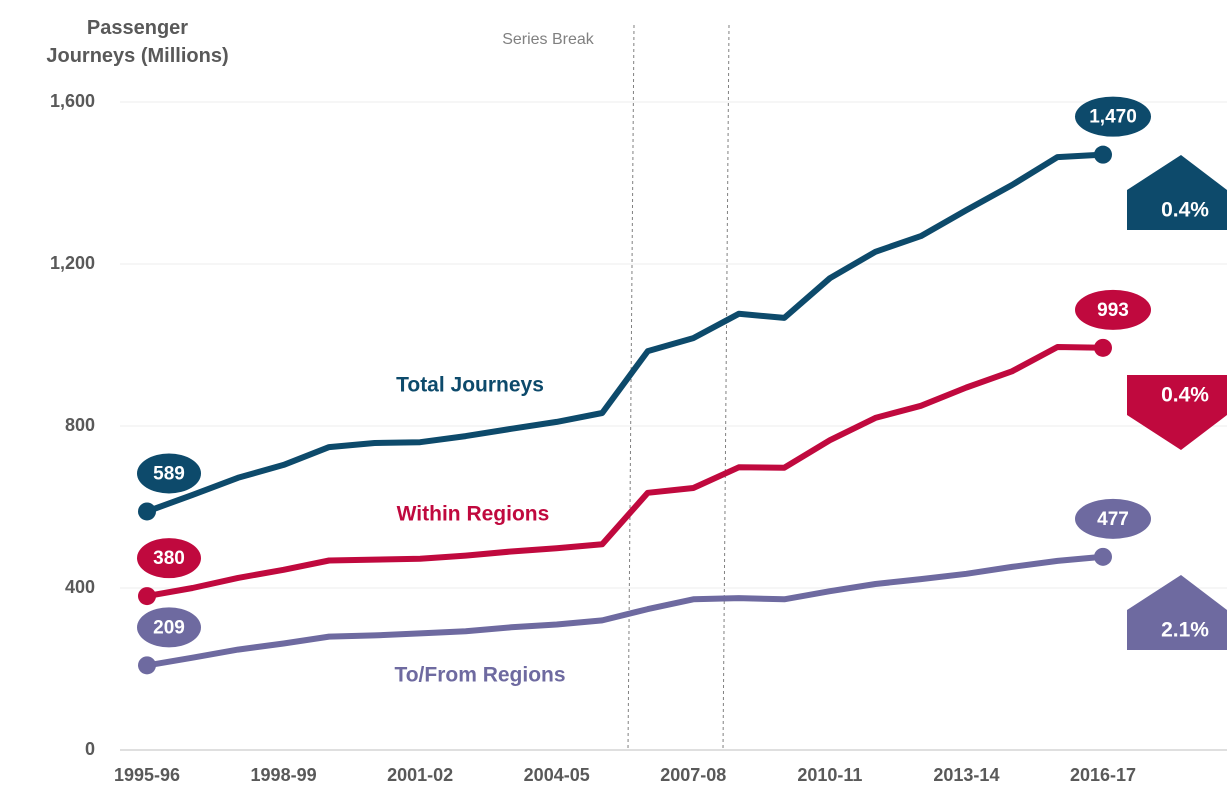 The width and height of the screenshot is (1227, 787). Describe the element at coordinates (90, 749) in the screenshot. I see `y-tick-label: 0` at that location.